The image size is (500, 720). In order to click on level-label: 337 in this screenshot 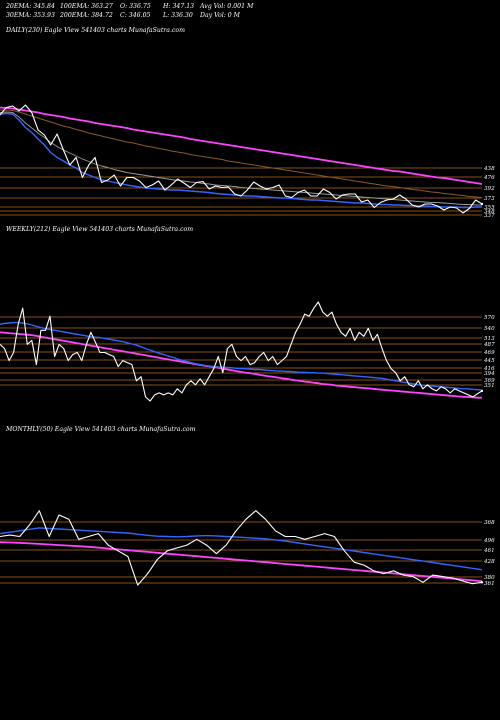, I will do `click(489, 216)`.